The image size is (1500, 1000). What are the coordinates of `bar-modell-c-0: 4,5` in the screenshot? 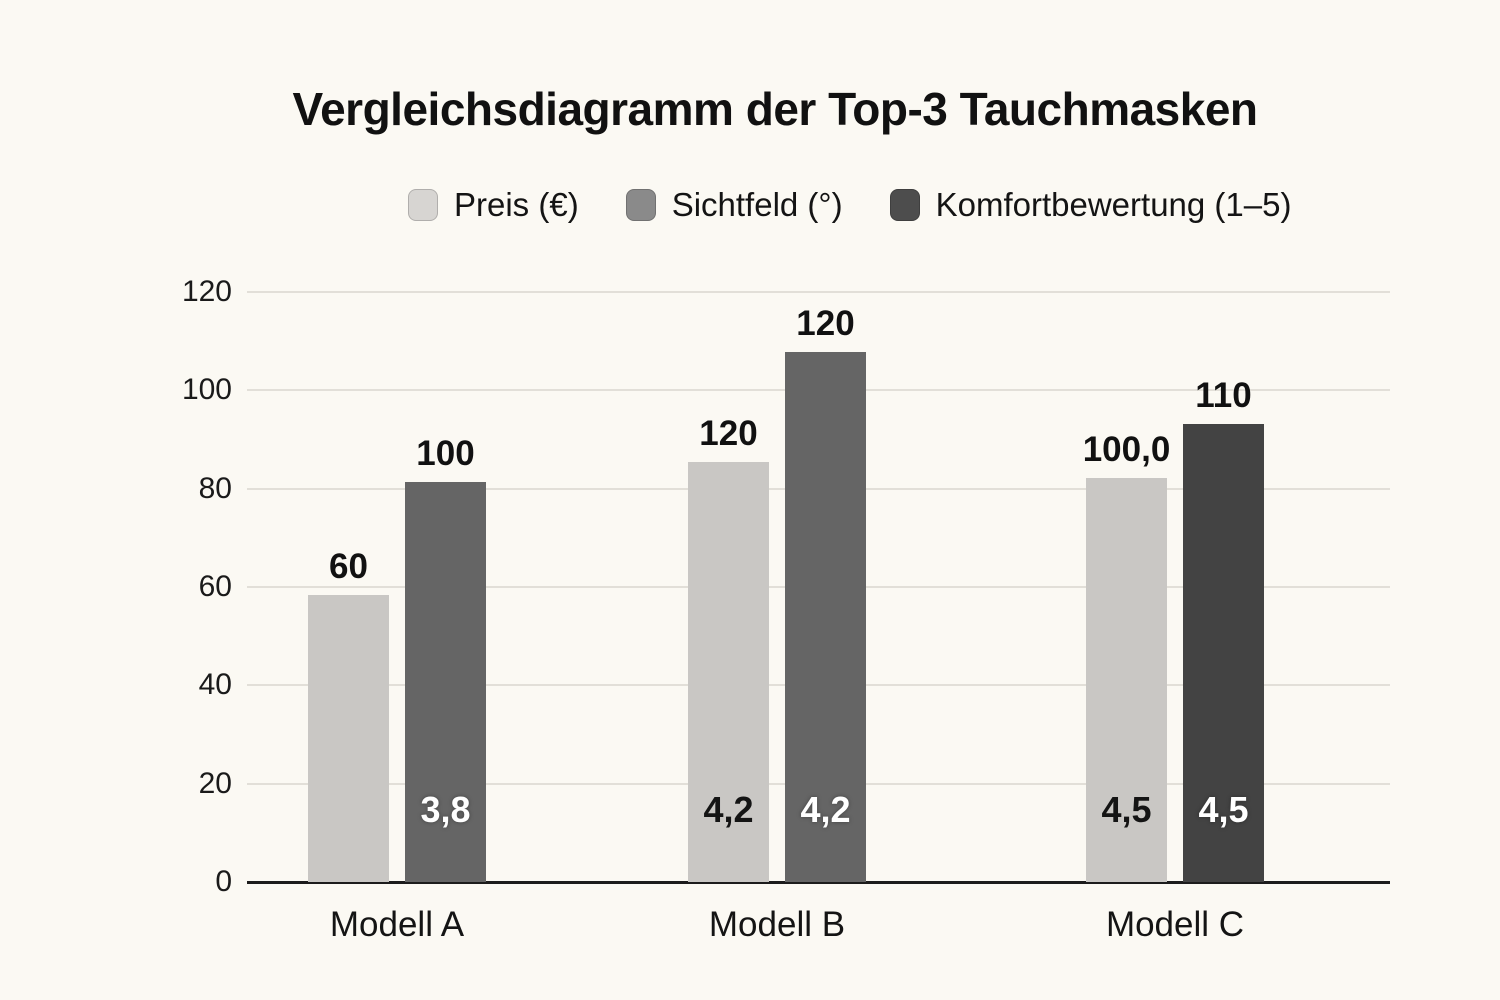 It's located at (1126, 680).